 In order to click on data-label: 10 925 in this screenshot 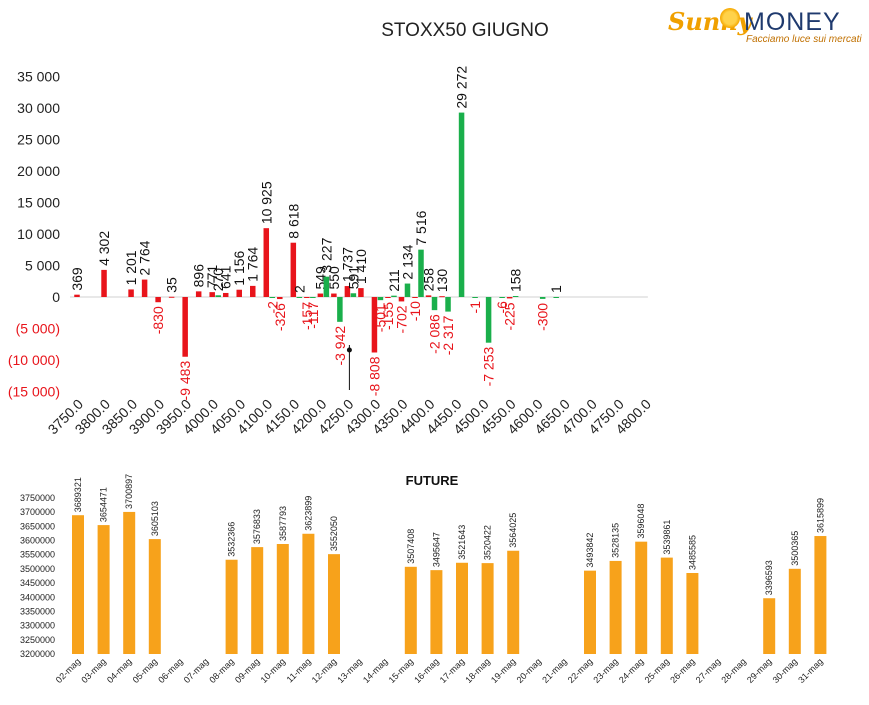, I will do `click(266, 202)`.